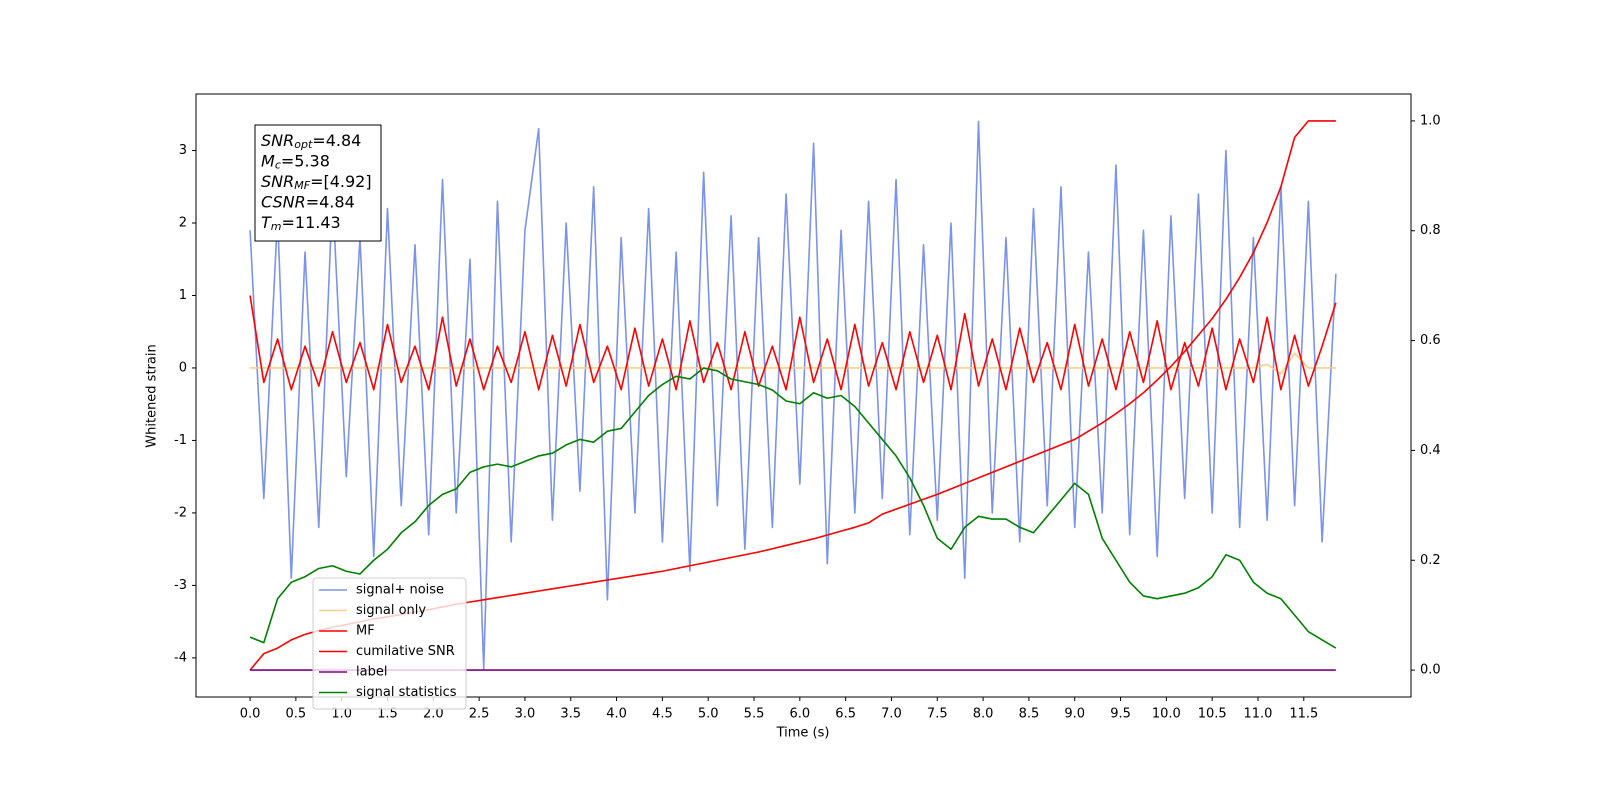 The image size is (1600, 800). I want to click on x-tick-label: 0.5, so click(296, 714).